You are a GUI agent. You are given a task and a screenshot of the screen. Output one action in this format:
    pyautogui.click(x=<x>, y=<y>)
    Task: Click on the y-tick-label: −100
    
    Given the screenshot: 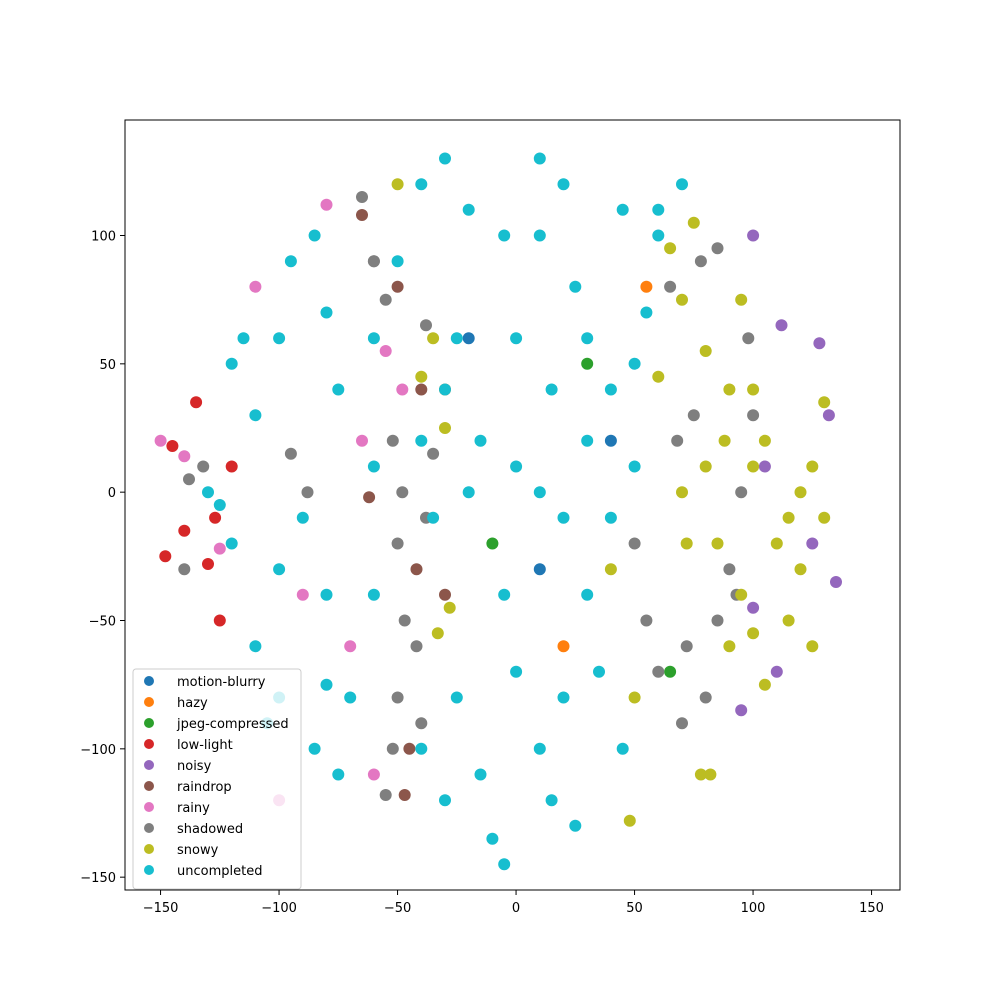 What is the action you would take?
    pyautogui.click(x=98, y=750)
    